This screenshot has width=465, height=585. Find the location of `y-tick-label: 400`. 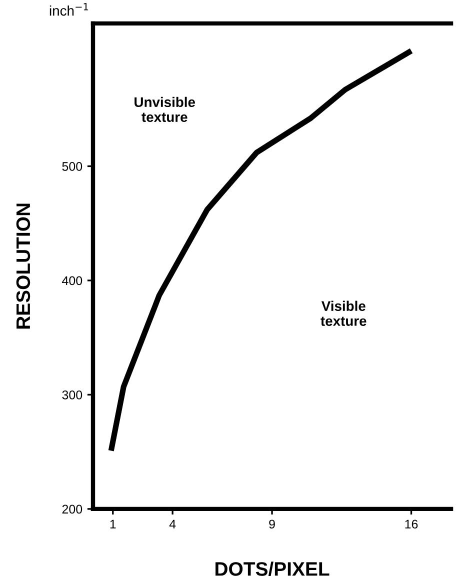

y-tick-label: 400 is located at coordinates (72, 281).